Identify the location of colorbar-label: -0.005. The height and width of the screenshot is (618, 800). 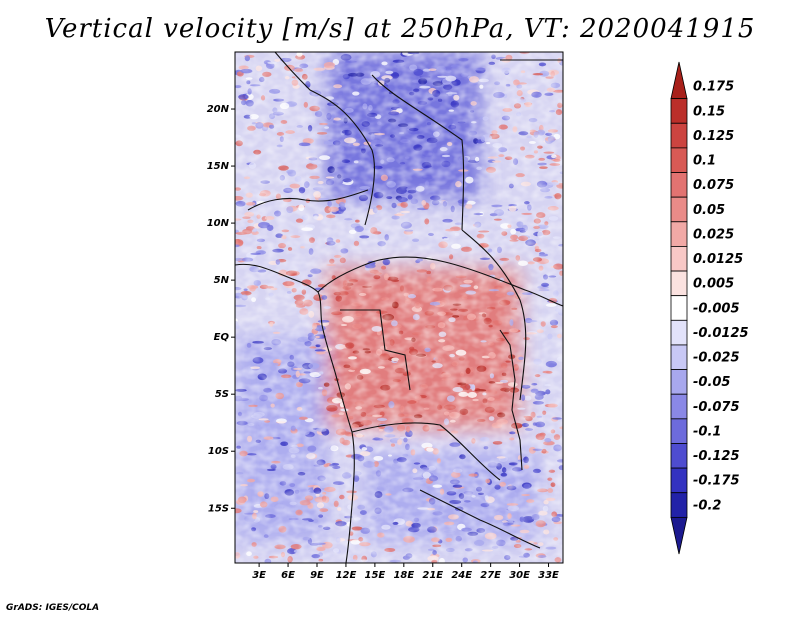
(716, 308).